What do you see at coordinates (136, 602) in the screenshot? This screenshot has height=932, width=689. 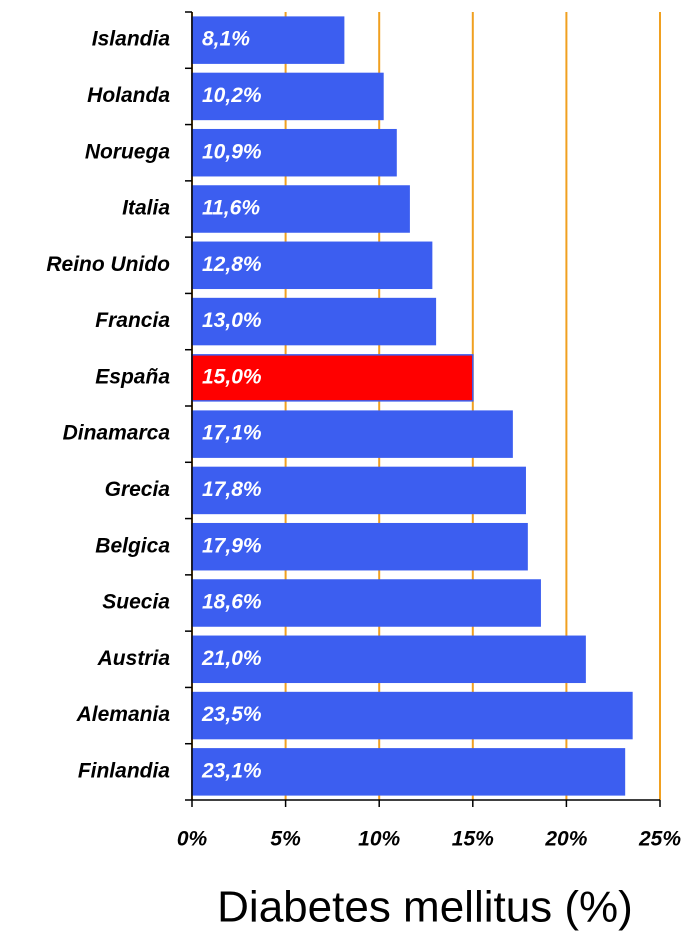 I see `y-tick-label: Suecia` at bounding box center [136, 602].